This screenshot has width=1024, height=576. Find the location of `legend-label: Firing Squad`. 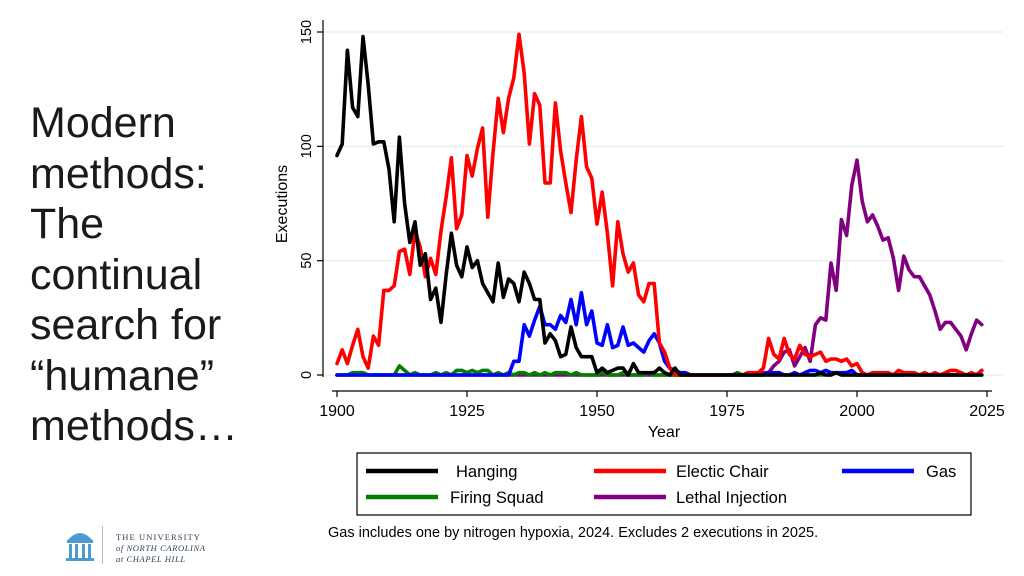

legend-label: Firing Squad is located at coordinates (497, 498).